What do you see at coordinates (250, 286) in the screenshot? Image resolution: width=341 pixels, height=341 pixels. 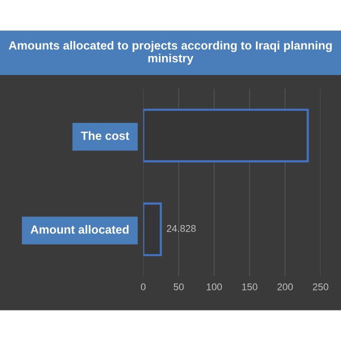 I see `x-tick-label: 150` at bounding box center [250, 286].